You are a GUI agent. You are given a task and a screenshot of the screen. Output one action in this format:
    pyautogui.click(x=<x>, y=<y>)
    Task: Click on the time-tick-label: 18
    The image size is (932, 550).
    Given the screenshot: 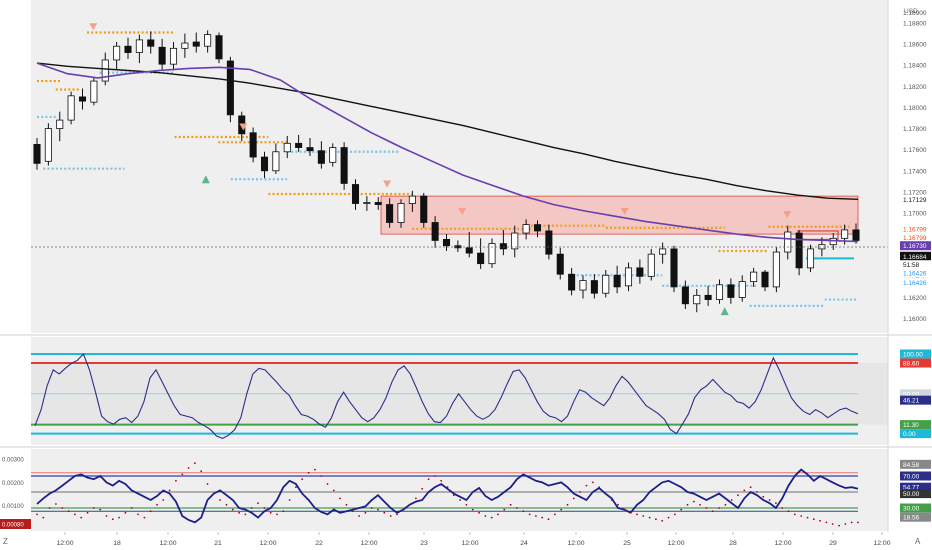 What is the action you would take?
    pyautogui.click(x=117, y=543)
    